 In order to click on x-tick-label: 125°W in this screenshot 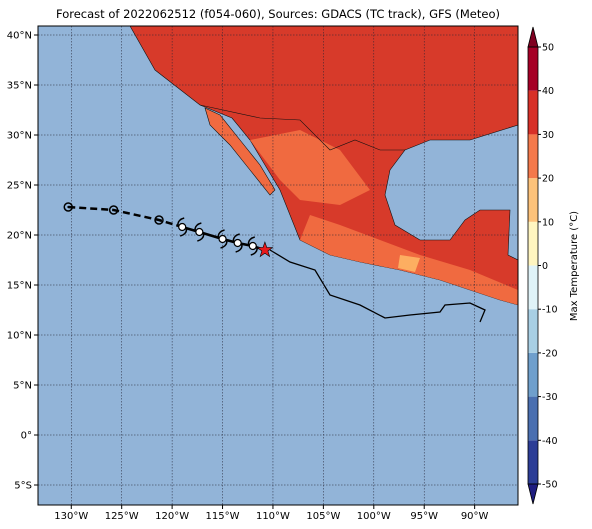, I will do `click(122, 516)`.